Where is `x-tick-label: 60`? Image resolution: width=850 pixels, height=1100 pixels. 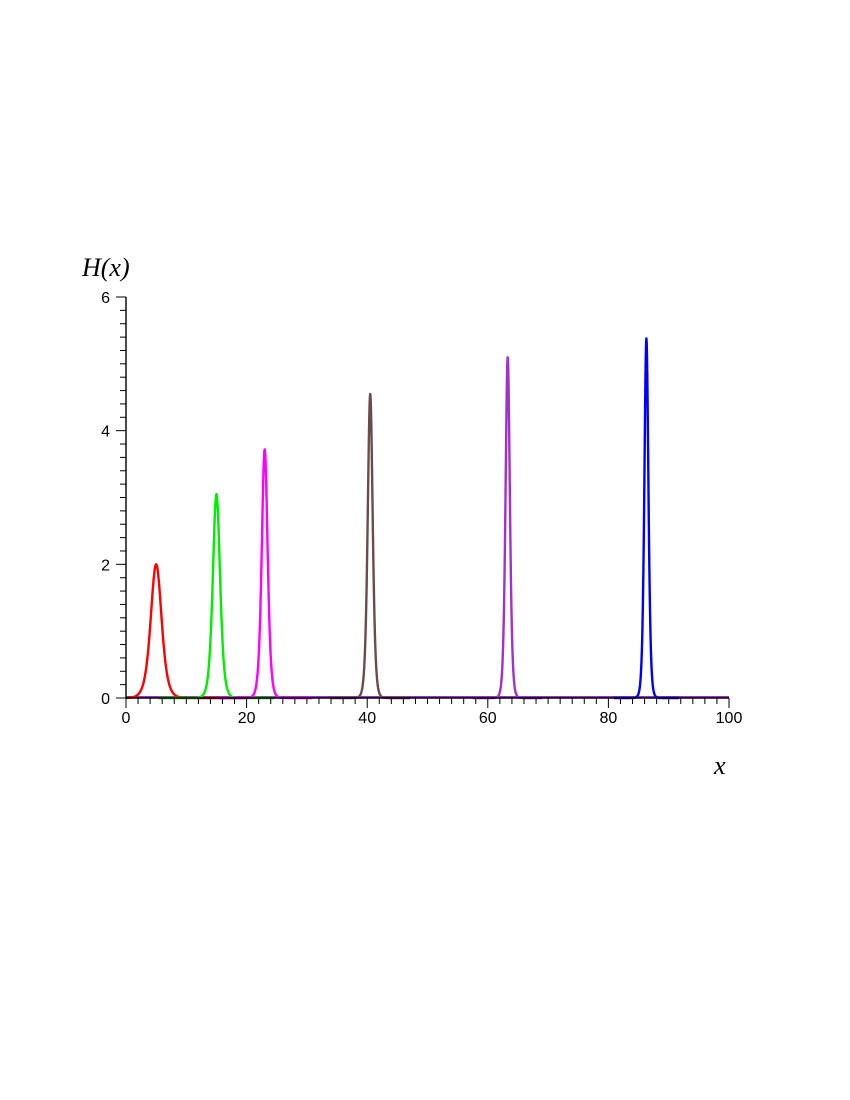
x-tick-label: 60 is located at coordinates (488, 718).